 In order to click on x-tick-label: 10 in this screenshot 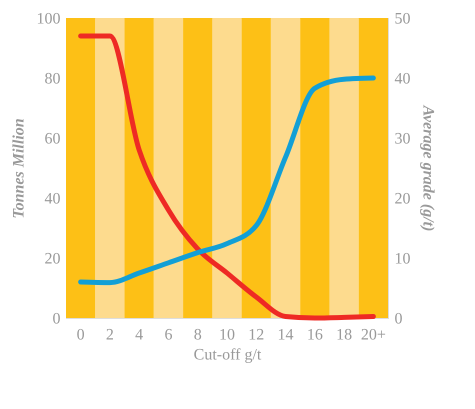, I will do `click(227, 335)`.